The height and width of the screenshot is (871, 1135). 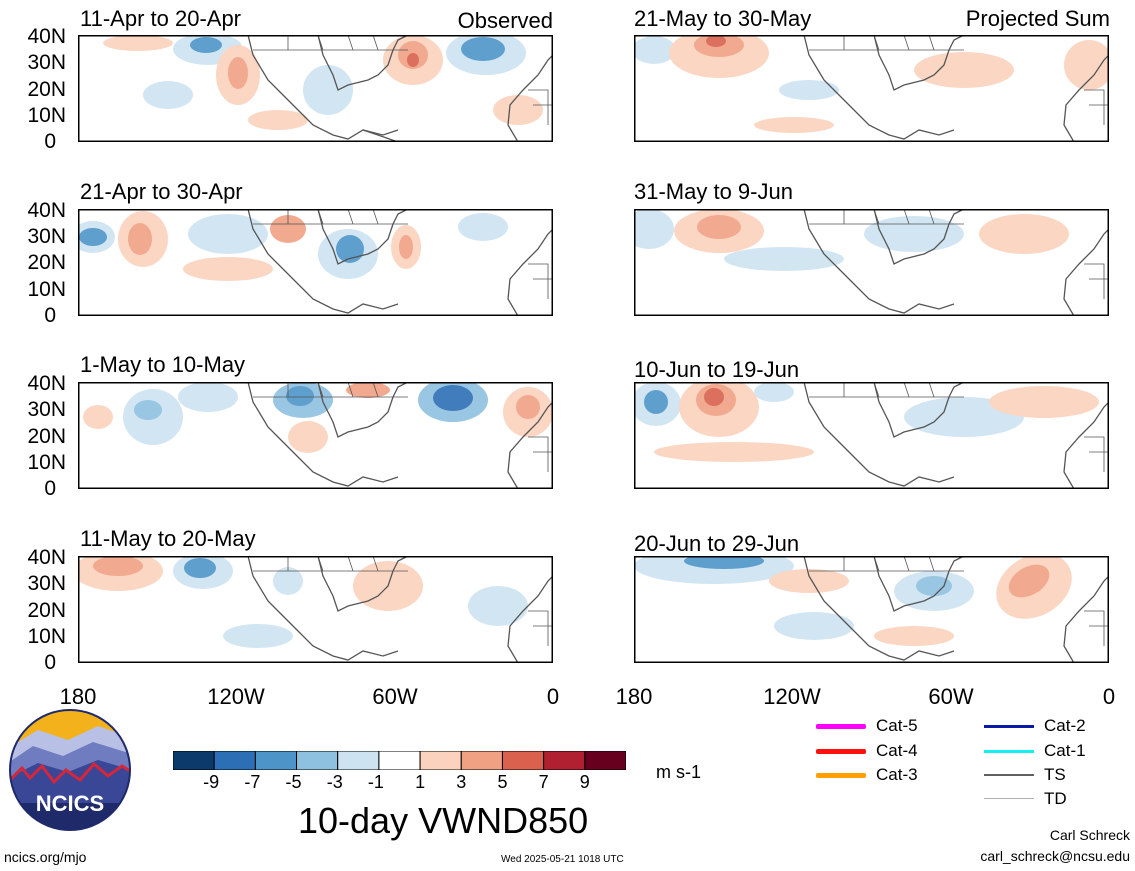 What do you see at coordinates (897, 725) in the screenshot?
I see `legend-label: Cat-5` at bounding box center [897, 725].